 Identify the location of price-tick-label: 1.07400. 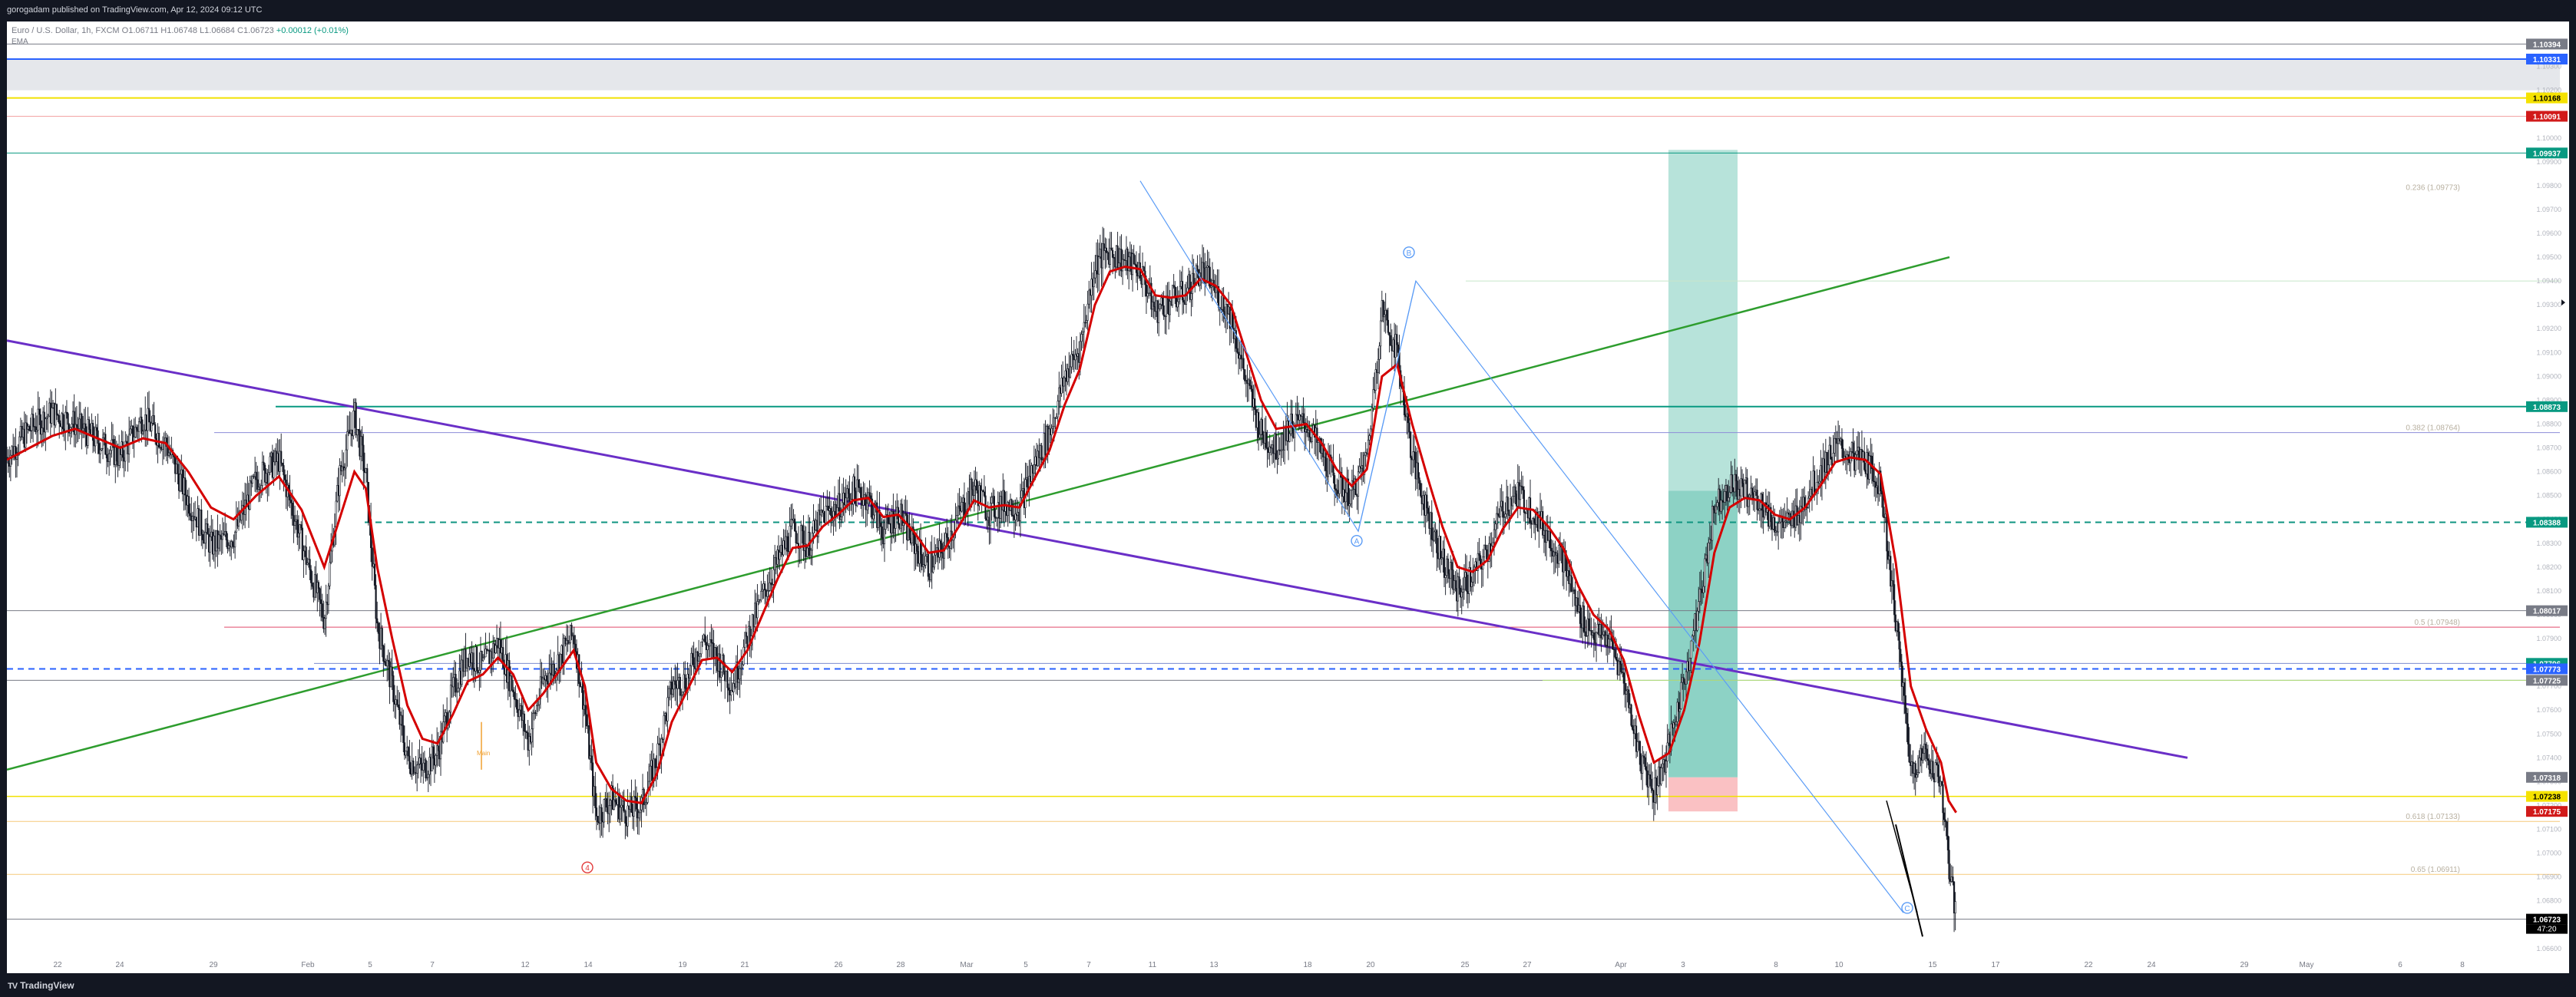
(2548, 758).